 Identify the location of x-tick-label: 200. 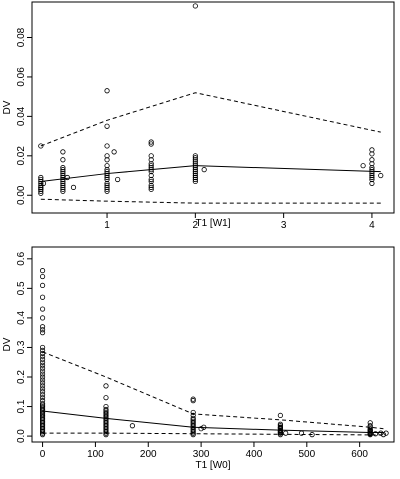
(148, 454).